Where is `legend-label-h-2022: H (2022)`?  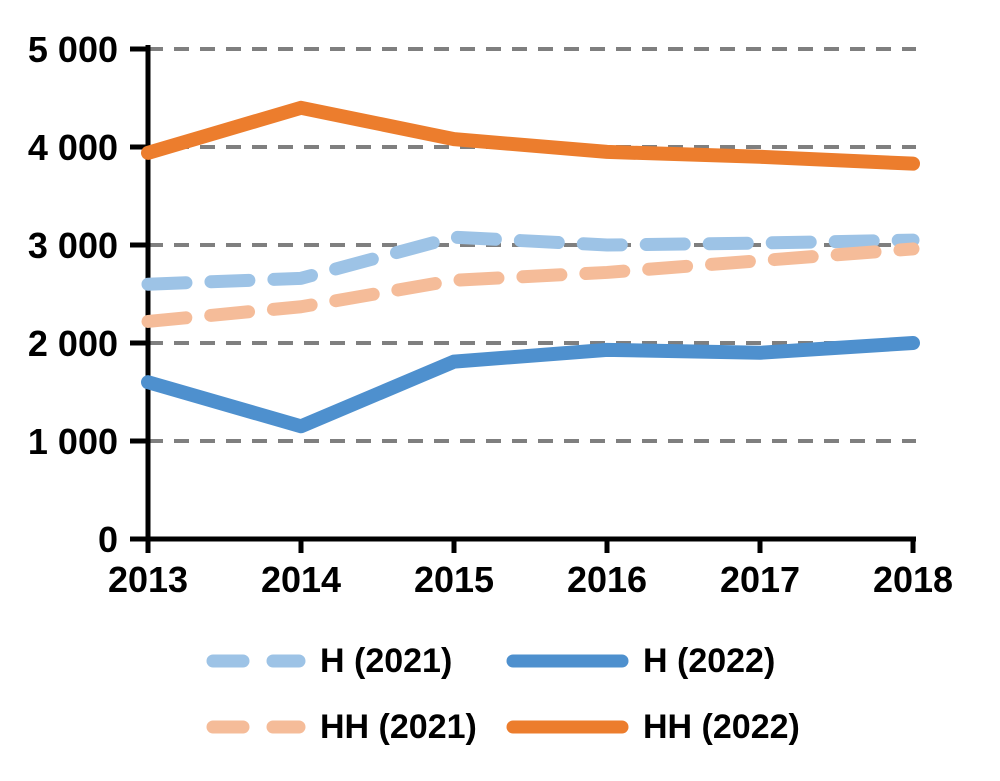 legend-label-h-2022: H (2022) is located at coordinates (709, 661).